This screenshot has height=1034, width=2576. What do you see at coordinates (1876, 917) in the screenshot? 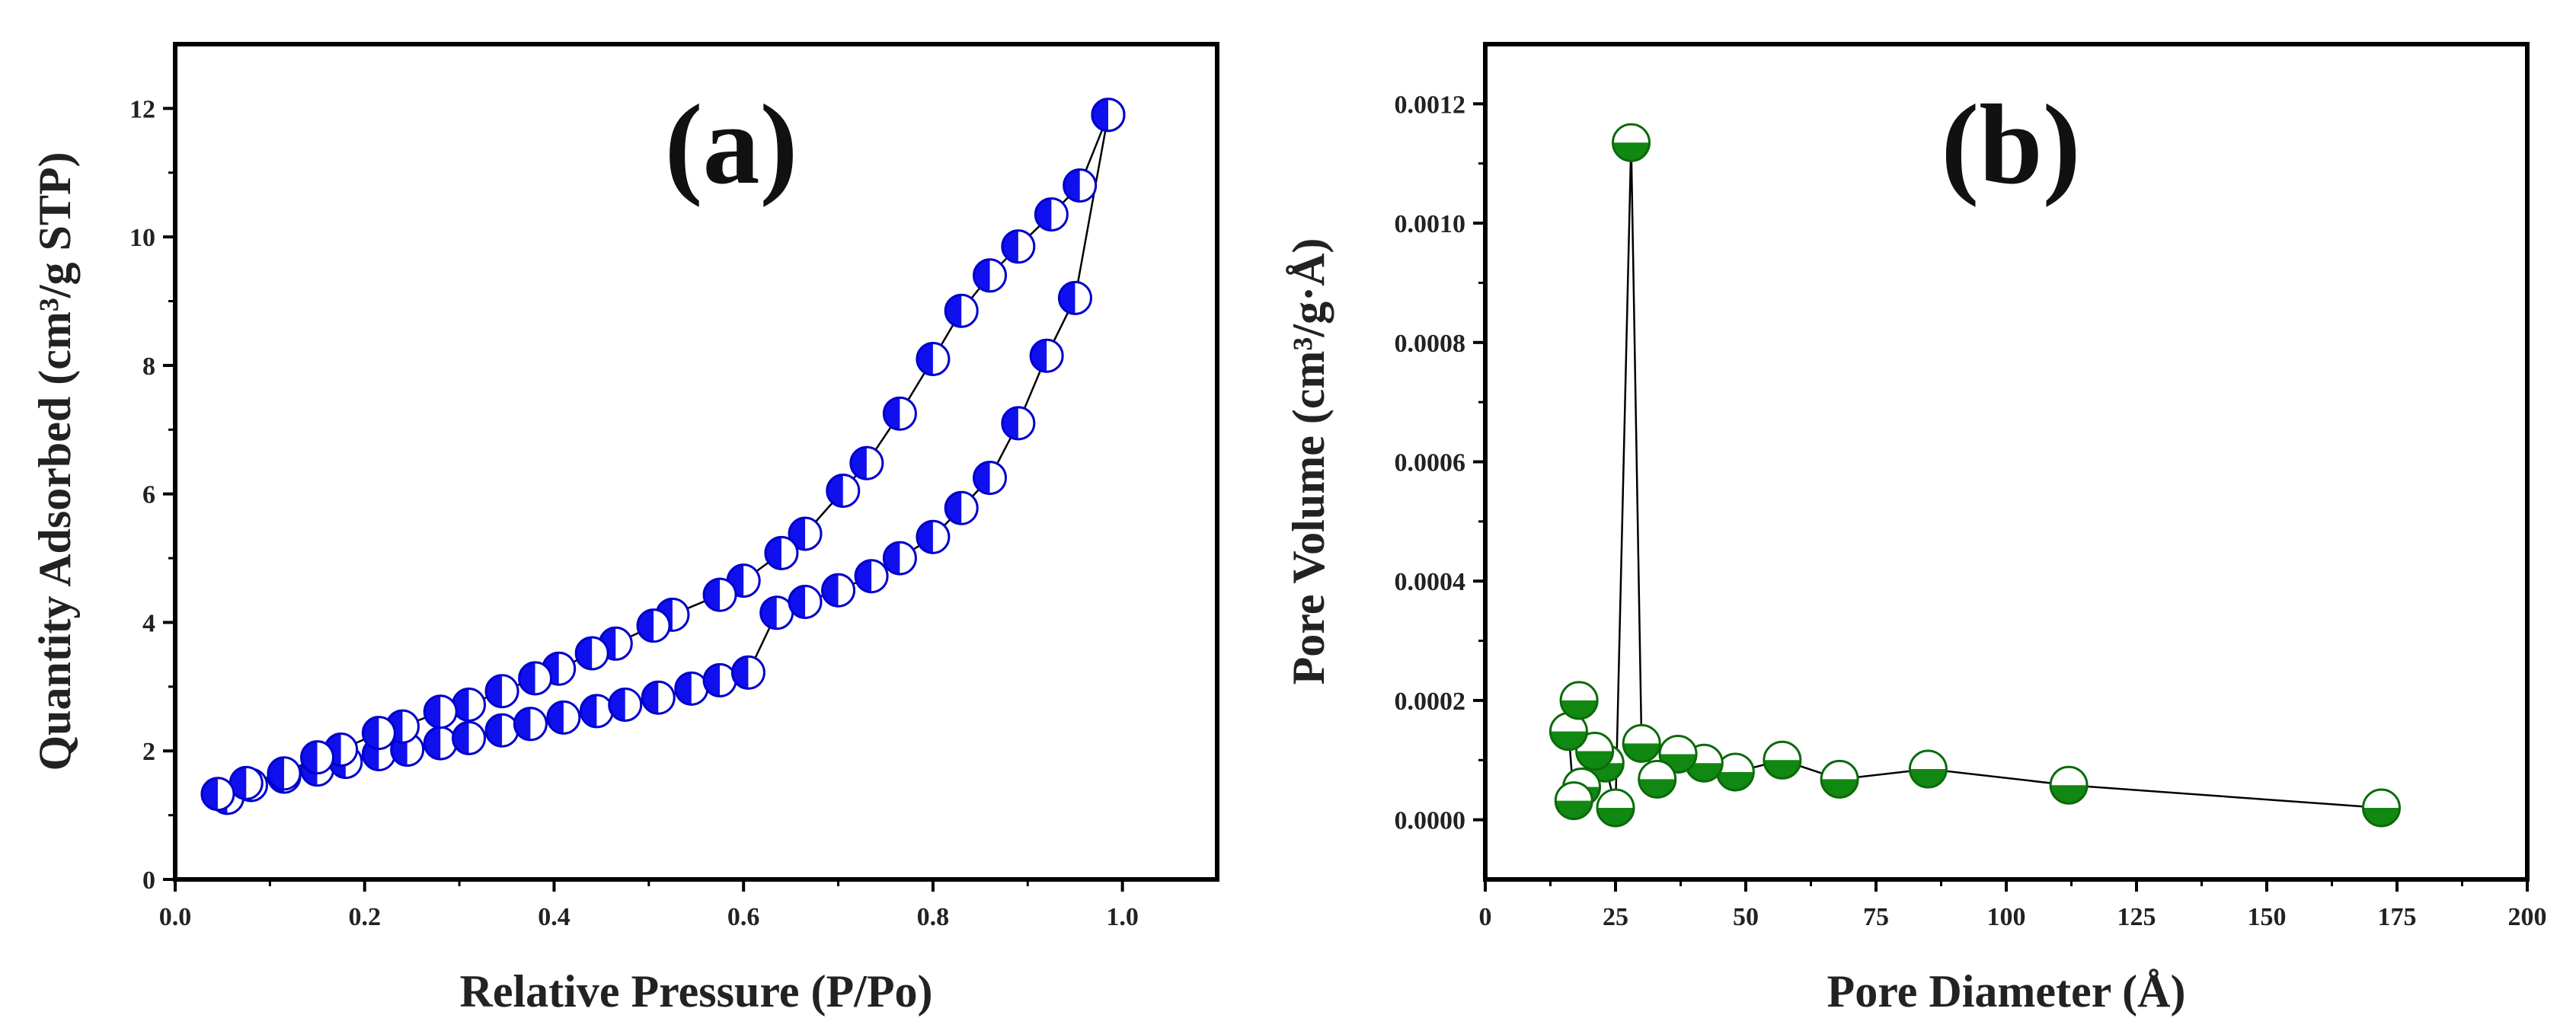
I see `x-tick-label: 75` at bounding box center [1876, 917].